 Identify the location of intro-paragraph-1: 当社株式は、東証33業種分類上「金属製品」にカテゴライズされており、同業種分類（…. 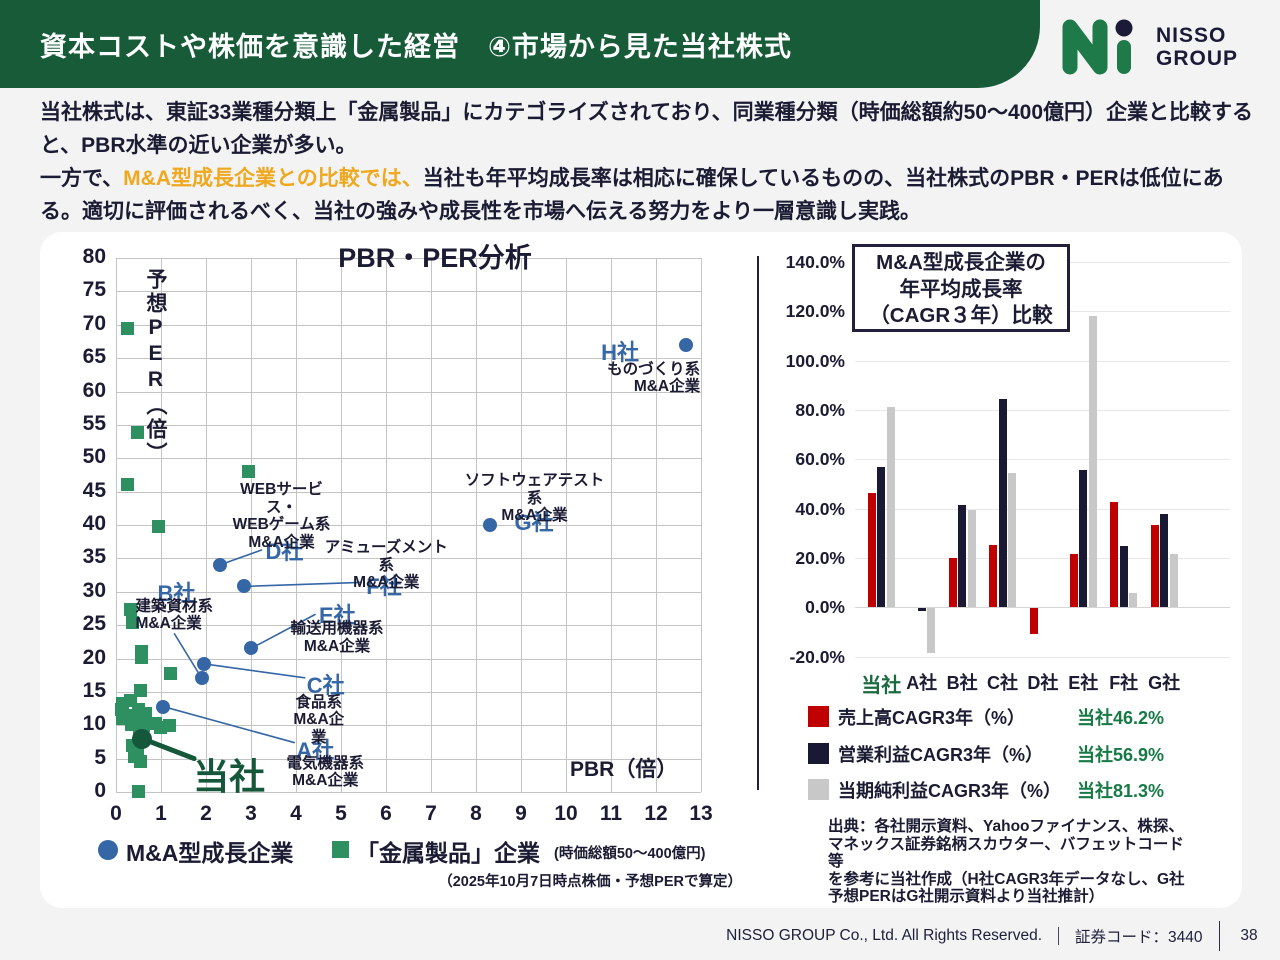
(647, 129).